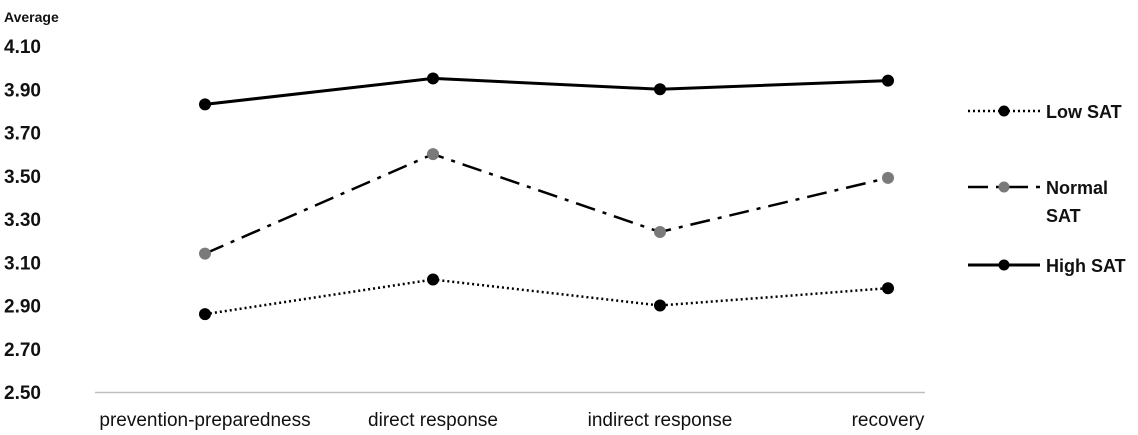  Describe the element at coordinates (888, 420) in the screenshot. I see `x-tick-label: recovery` at that location.